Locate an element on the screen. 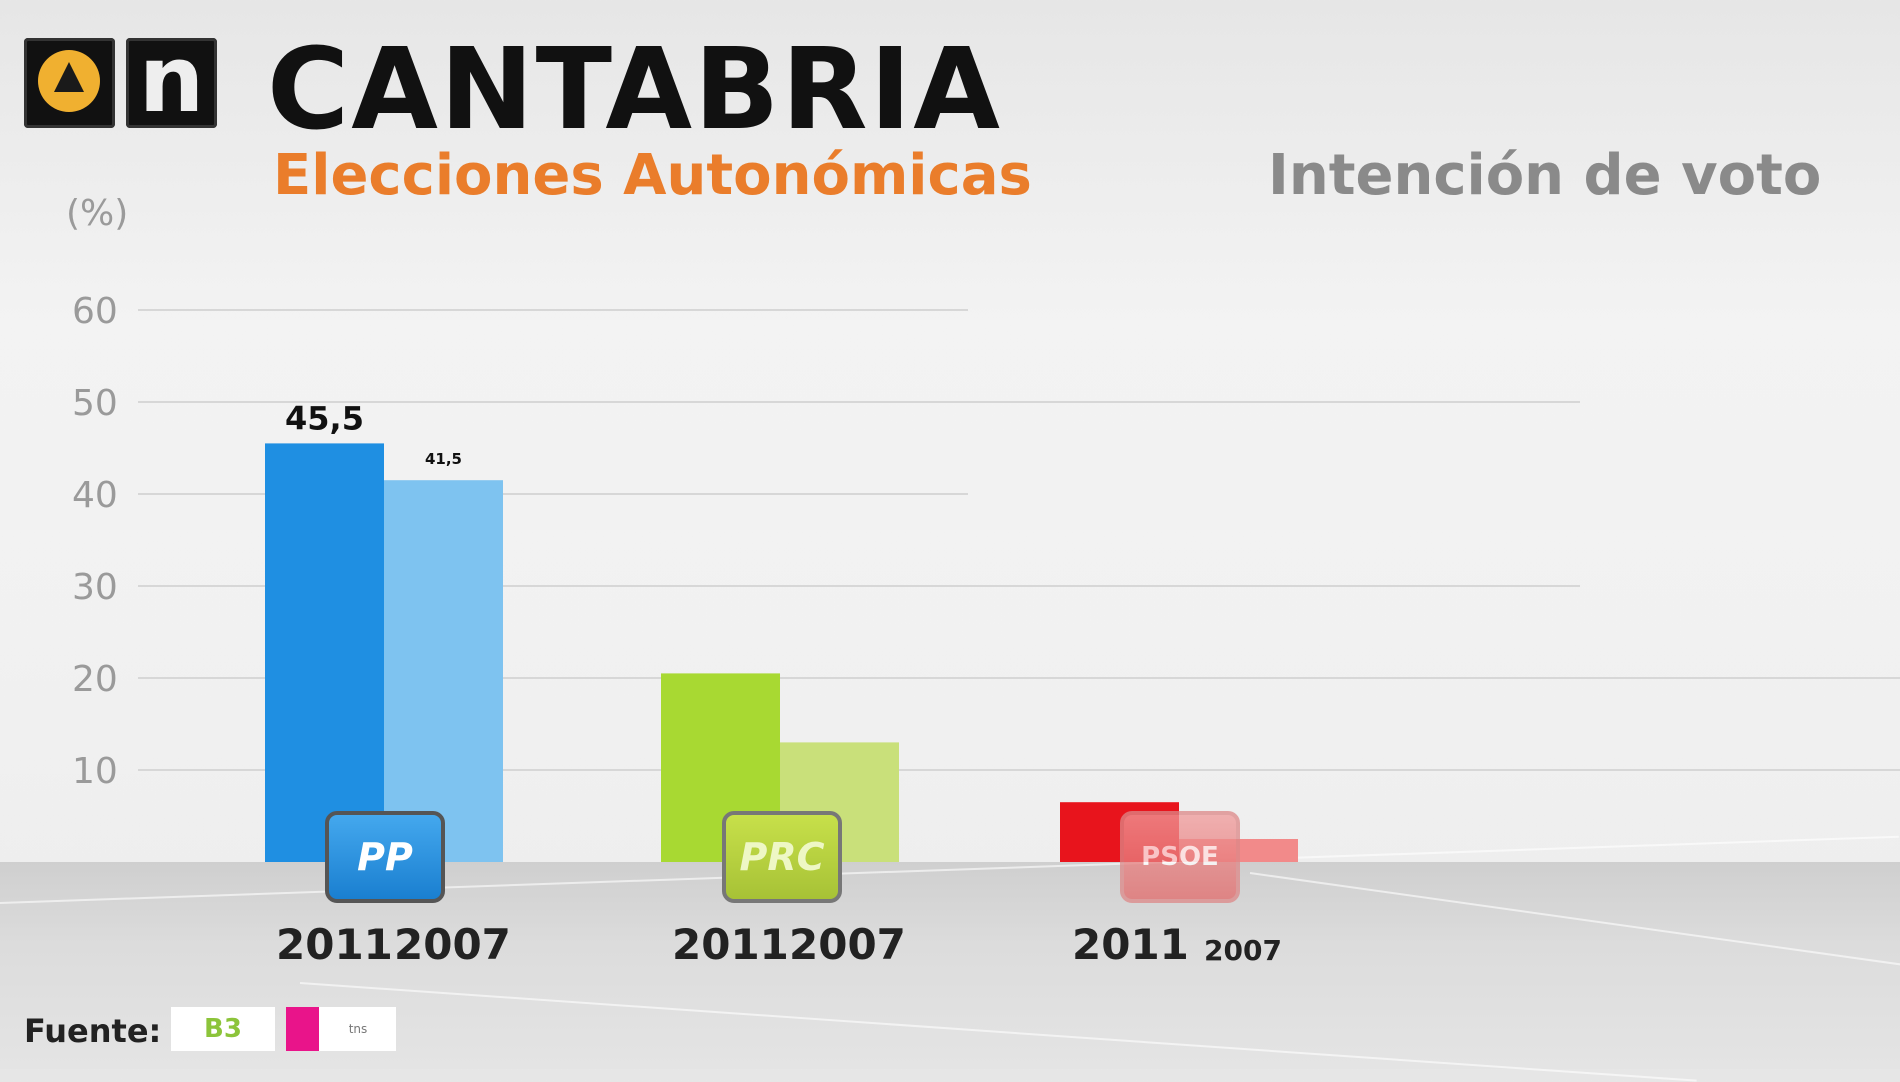 The image size is (1900, 1082). y-tick-label: 60 is located at coordinates (95, 311).